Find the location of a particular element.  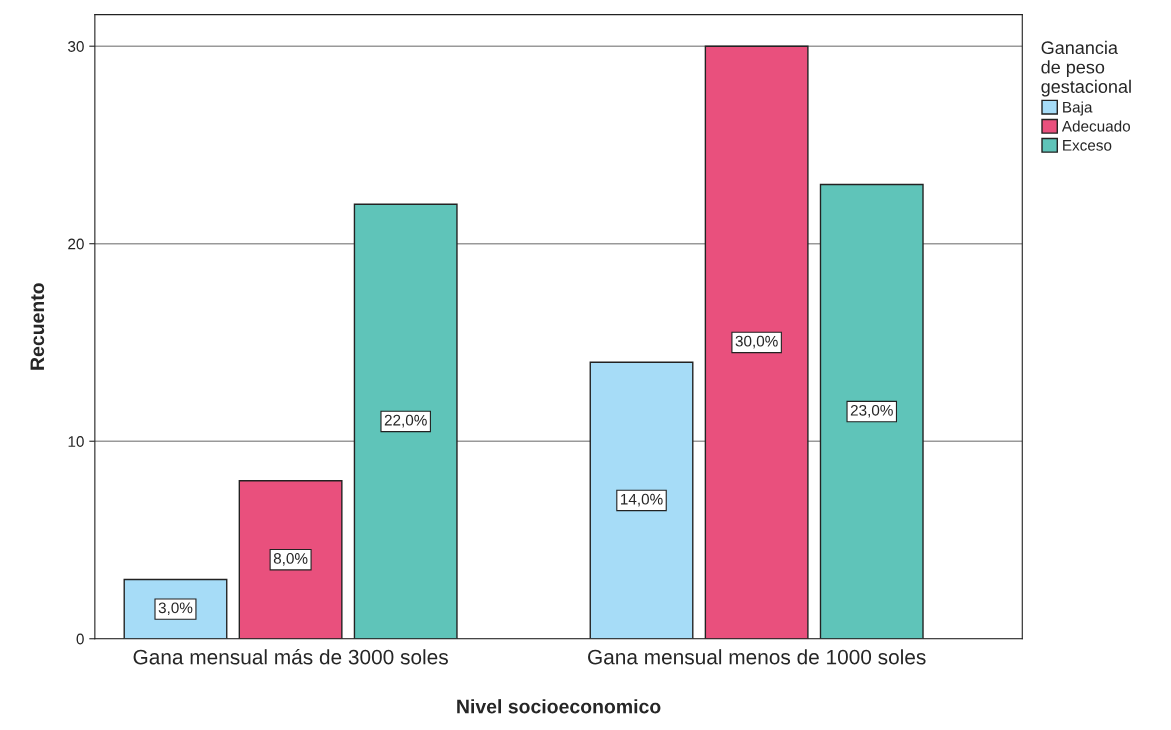

x-axis-title: Nivel socioeconomico is located at coordinates (559, 706).